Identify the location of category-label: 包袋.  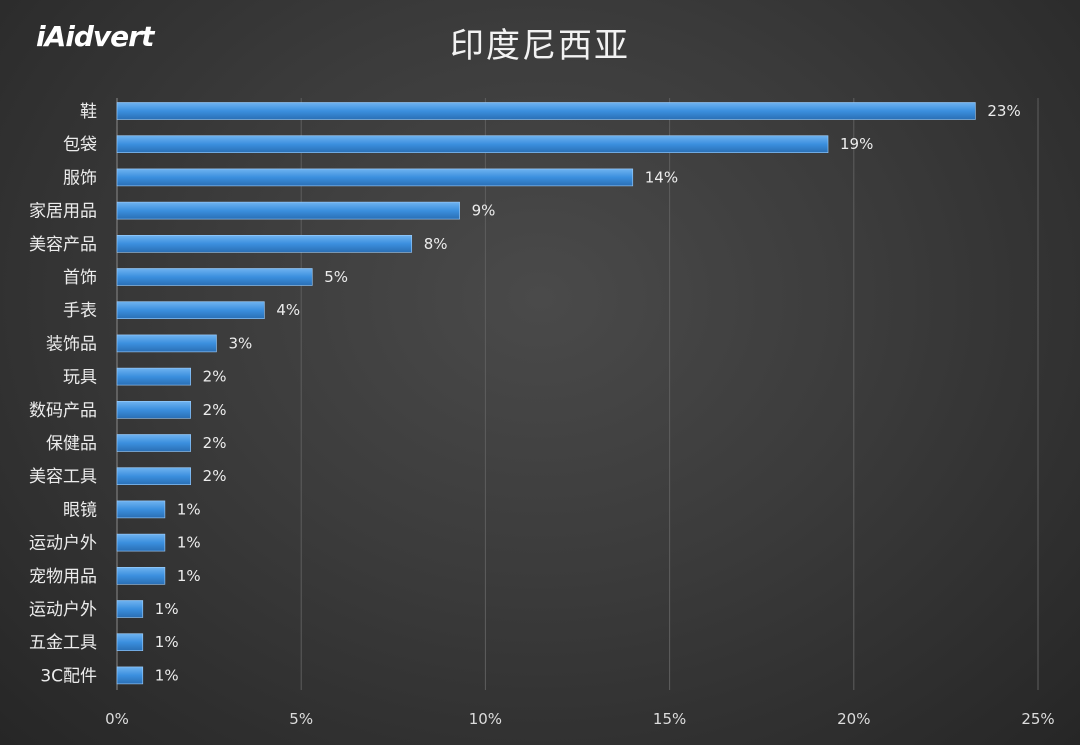
(80, 145).